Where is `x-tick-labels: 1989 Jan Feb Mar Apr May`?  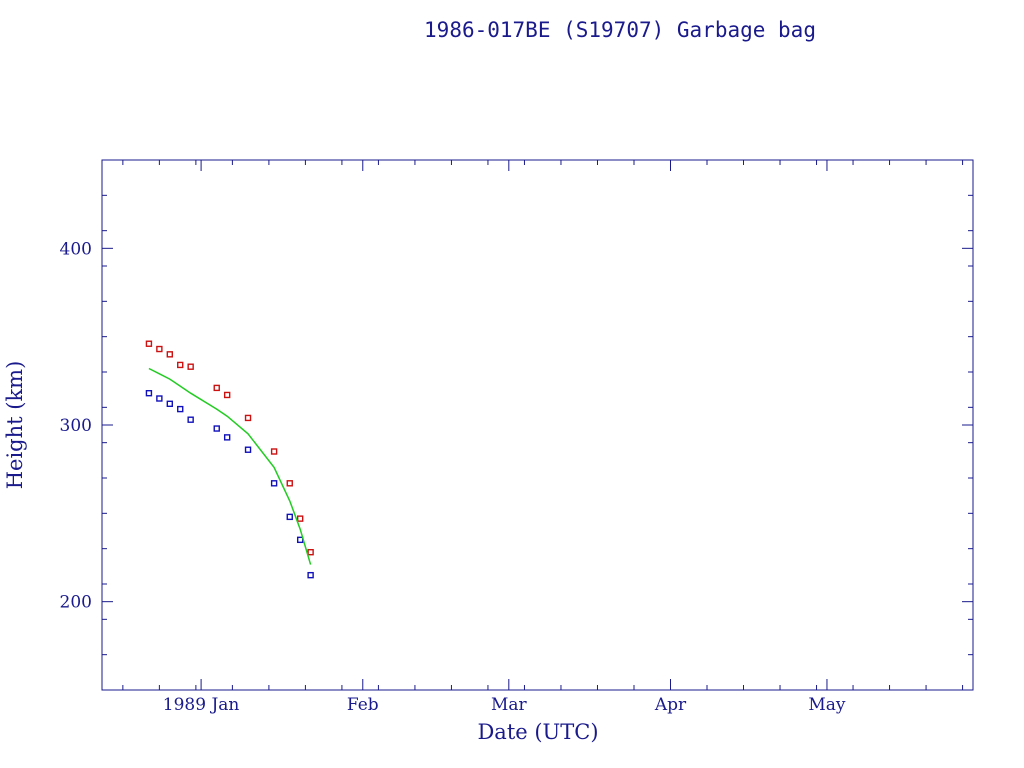 x-tick-labels: 1989 Jan Feb Mar Apr May is located at coordinates (504, 705).